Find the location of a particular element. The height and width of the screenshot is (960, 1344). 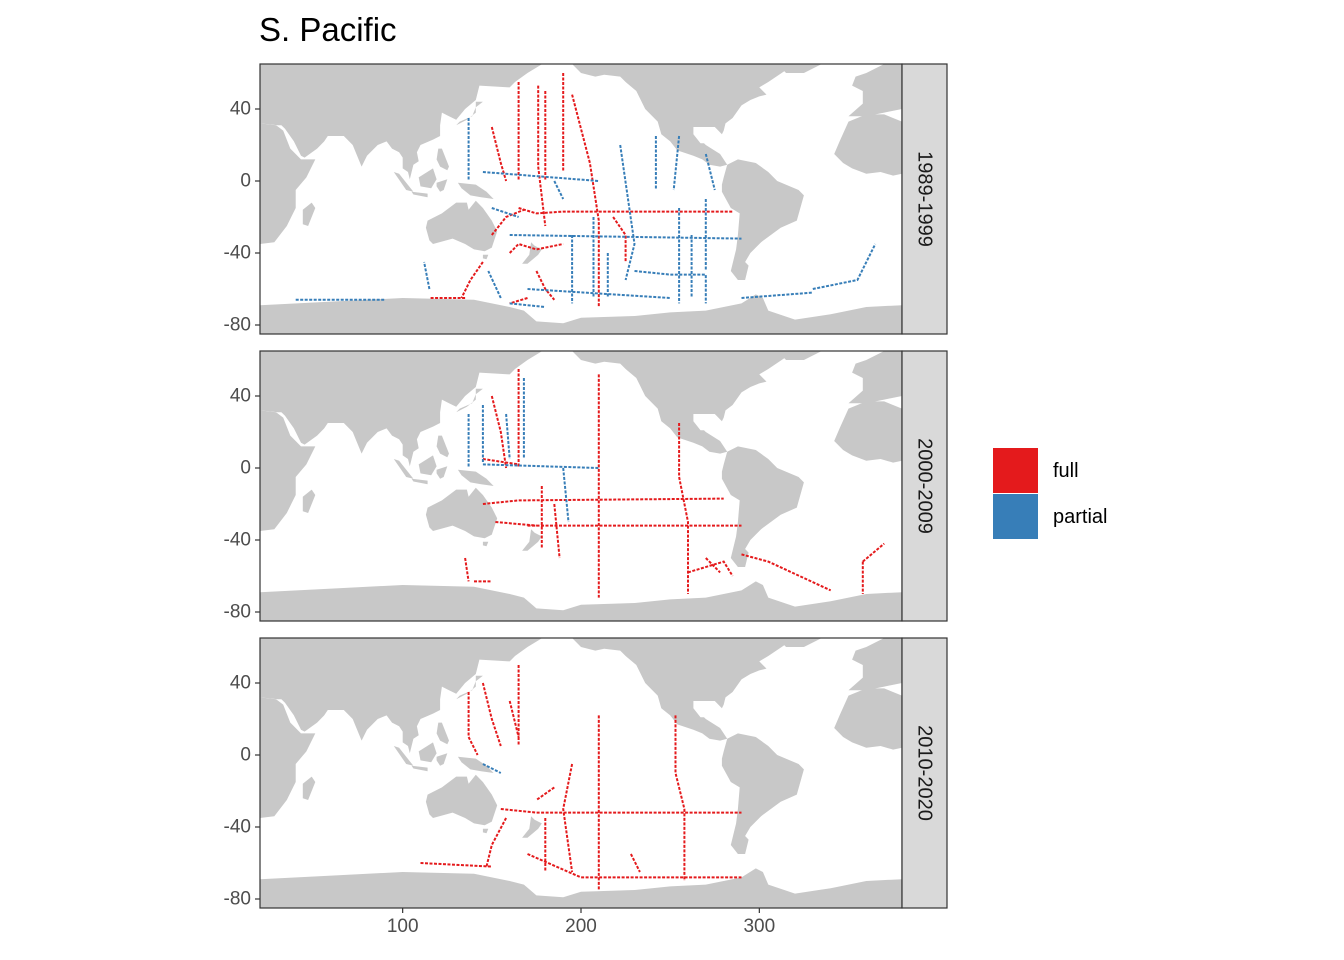

facet-strip-label: 2010-2020 is located at coordinates (925, 773).